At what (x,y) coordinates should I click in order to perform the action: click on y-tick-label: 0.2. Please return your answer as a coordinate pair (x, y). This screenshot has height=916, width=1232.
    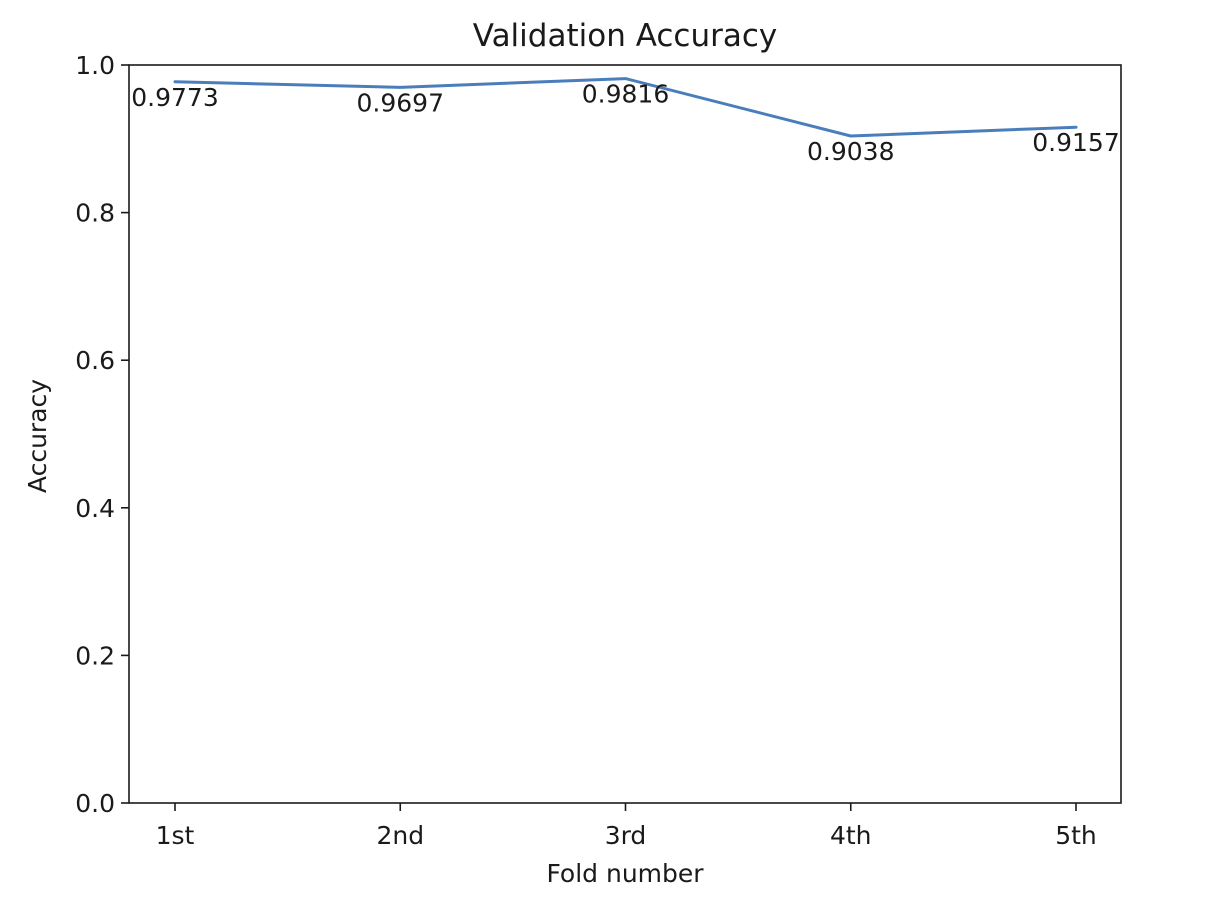
    Looking at the image, I should click on (95, 655).